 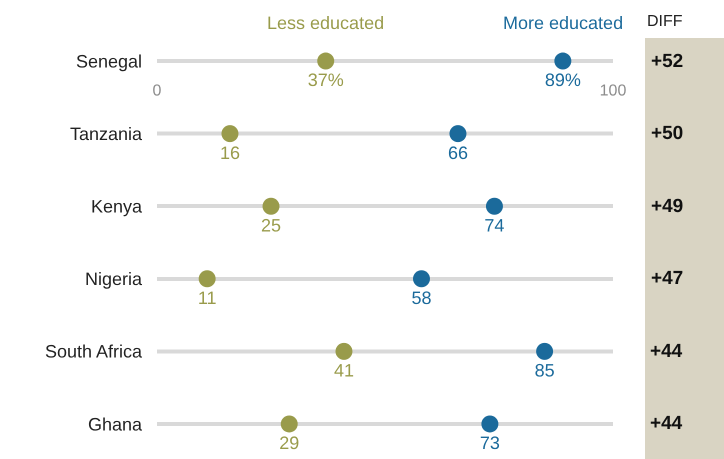 What do you see at coordinates (325, 23) in the screenshot?
I see `series-label: Less educated` at bounding box center [325, 23].